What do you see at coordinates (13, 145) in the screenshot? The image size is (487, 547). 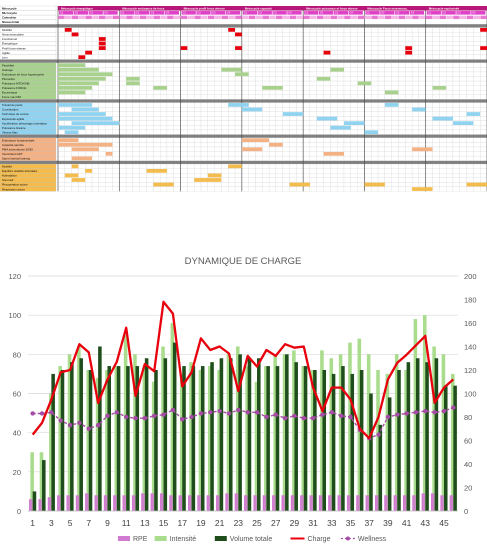 I see `row-label: Capacité aérobie` at bounding box center [13, 145].